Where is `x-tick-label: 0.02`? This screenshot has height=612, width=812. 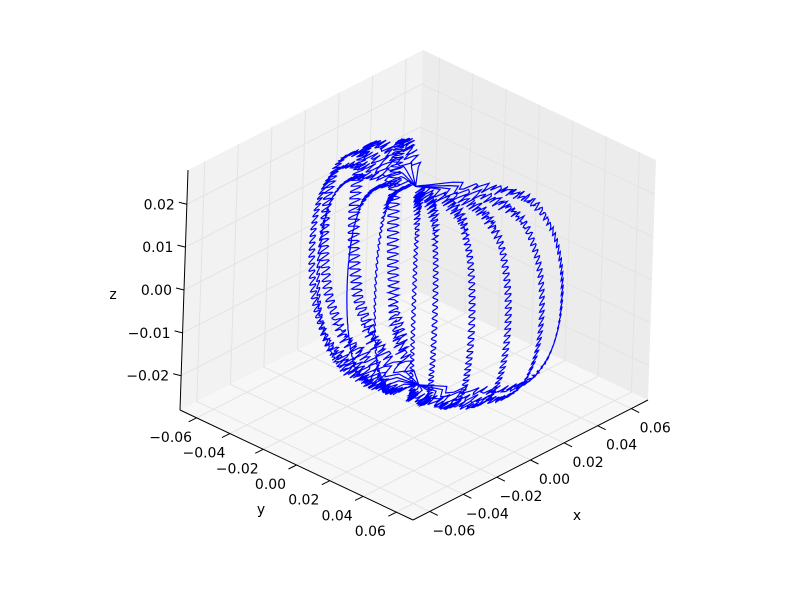 x-tick-label: 0.02 is located at coordinates (587, 463).